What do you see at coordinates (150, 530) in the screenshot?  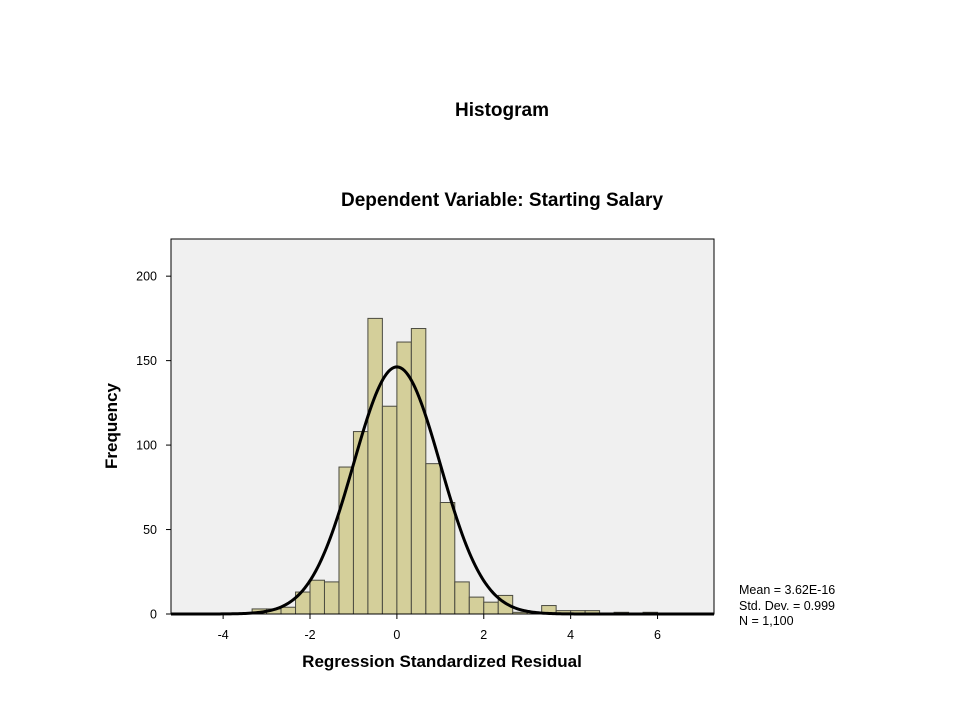 I see `y-tick-label: 50` at bounding box center [150, 530].